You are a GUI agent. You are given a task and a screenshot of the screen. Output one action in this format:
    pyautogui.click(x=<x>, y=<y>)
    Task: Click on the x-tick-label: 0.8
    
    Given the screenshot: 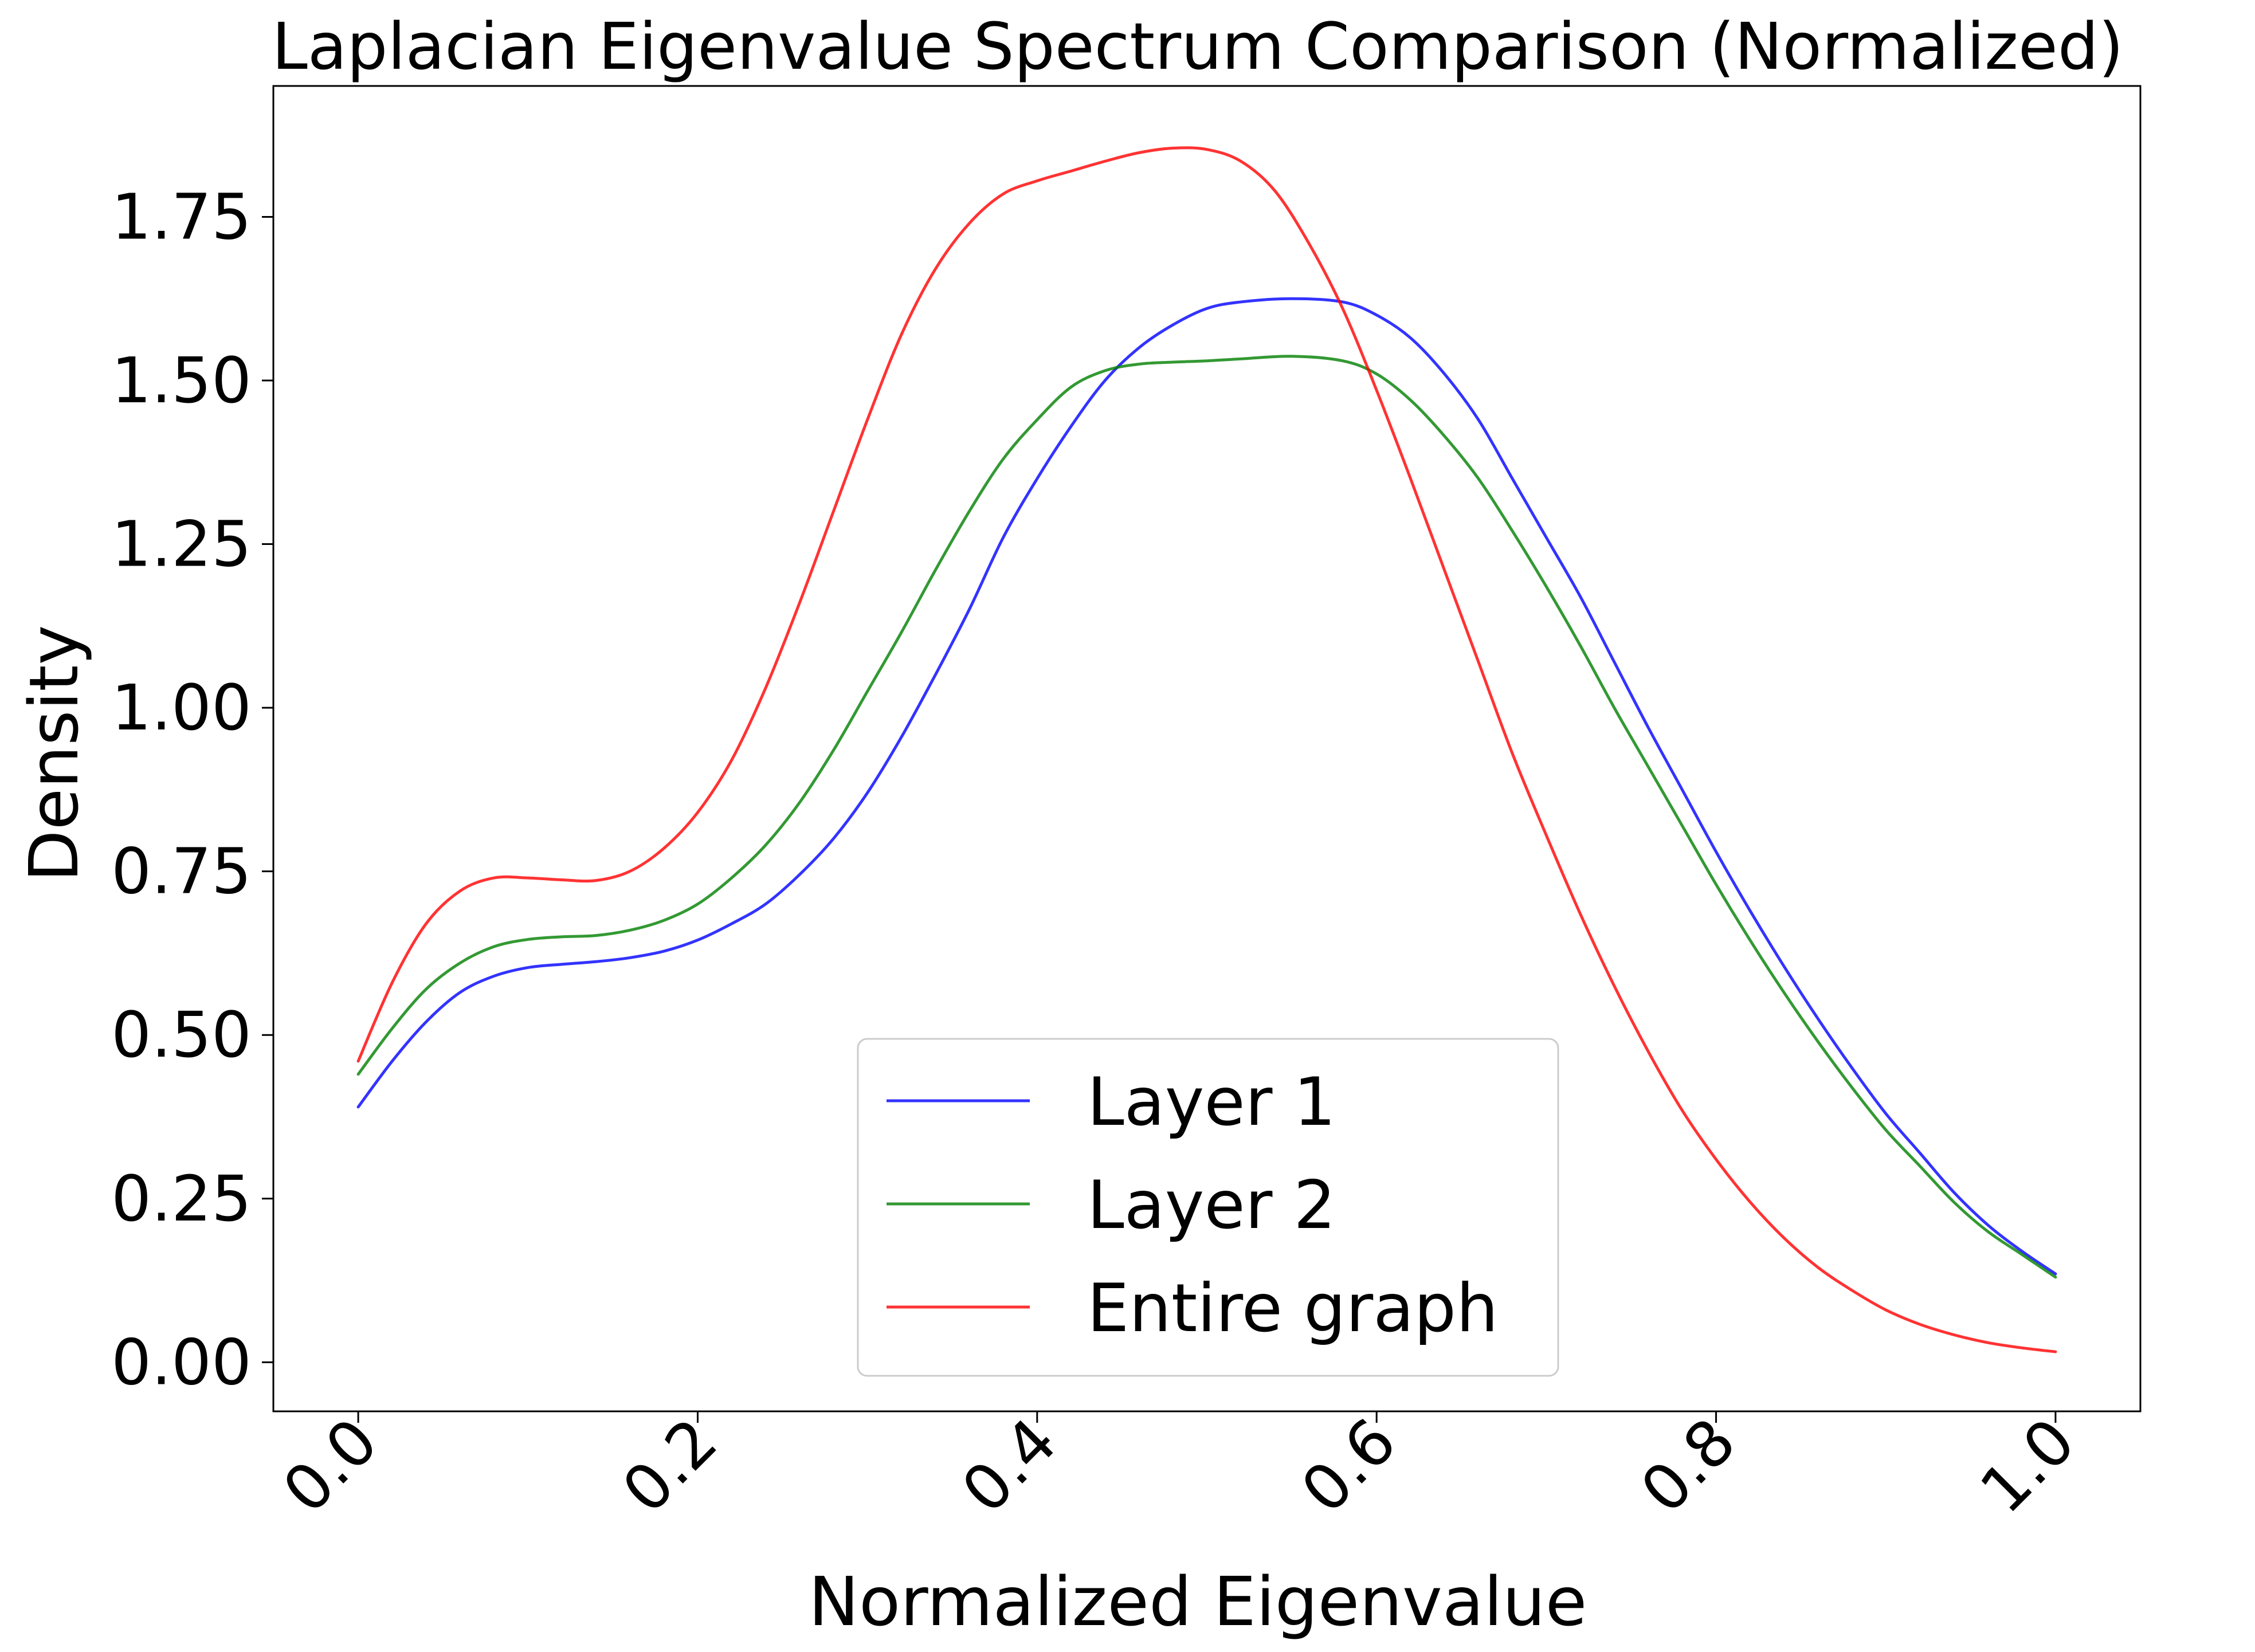 What is the action you would take?
    pyautogui.click(x=1688, y=1465)
    